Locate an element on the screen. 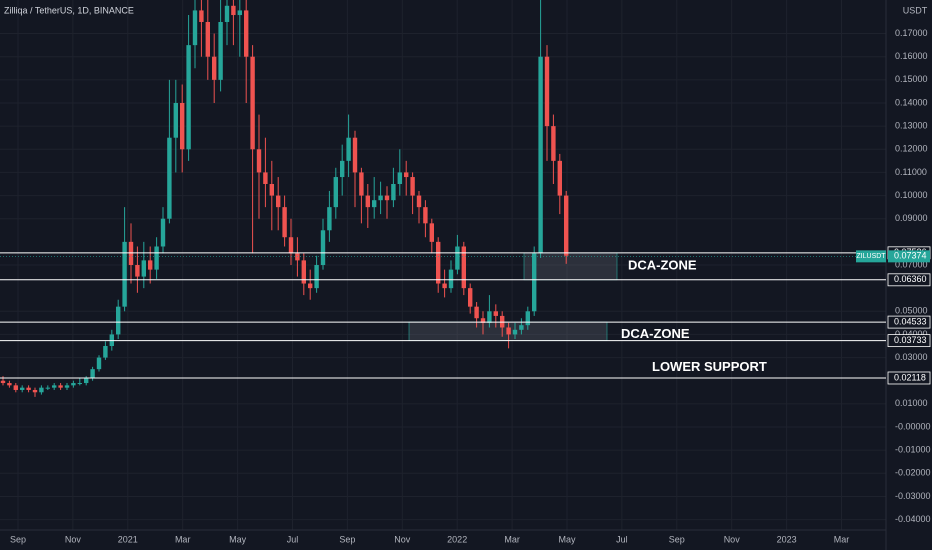  y-tick-label: 0.14000 is located at coordinates (911, 102).